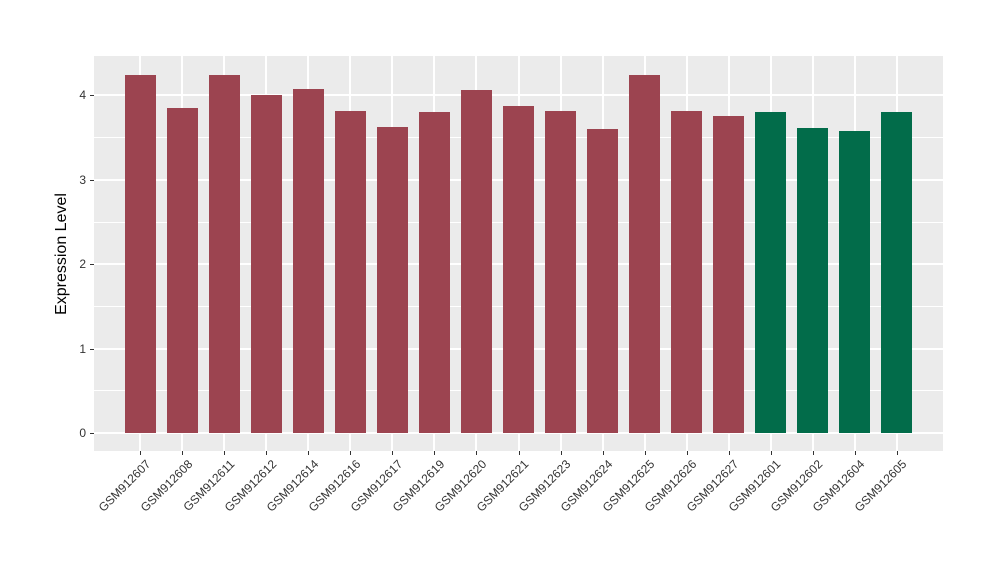 This screenshot has width=1000, height=580. I want to click on bar-GSM912605, so click(897, 272).